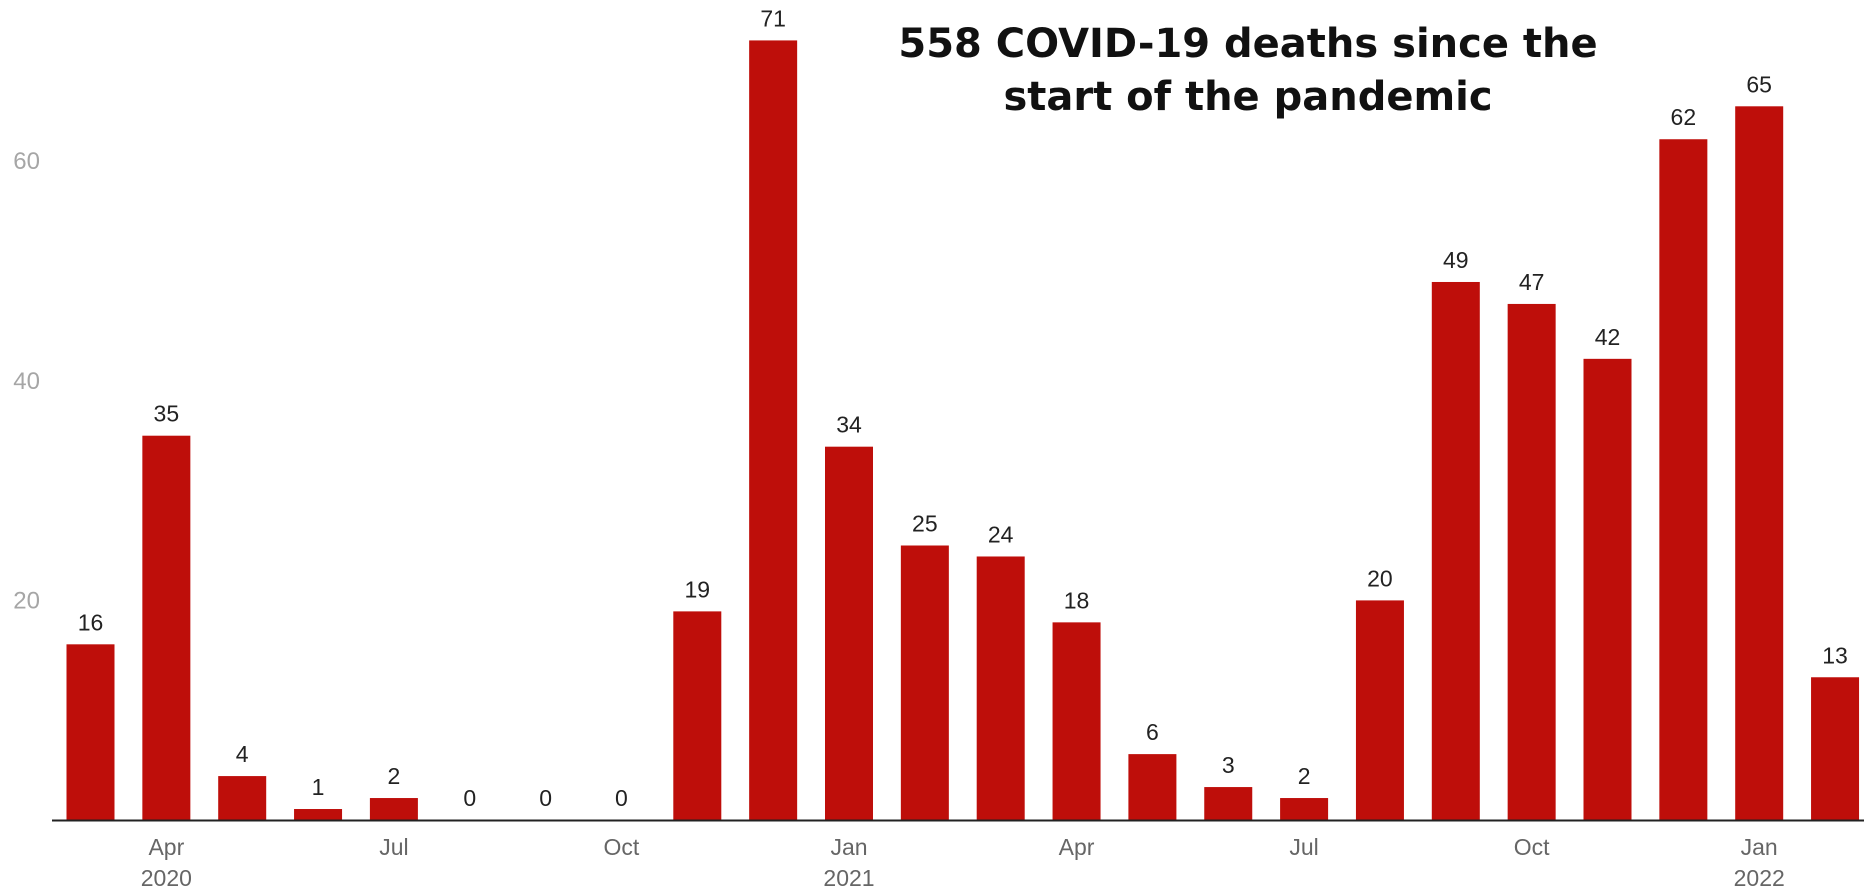 Image resolution: width=1864 pixels, height=890 pixels. Describe the element at coordinates (1684, 117) in the screenshot. I see `data-label: 62` at that location.